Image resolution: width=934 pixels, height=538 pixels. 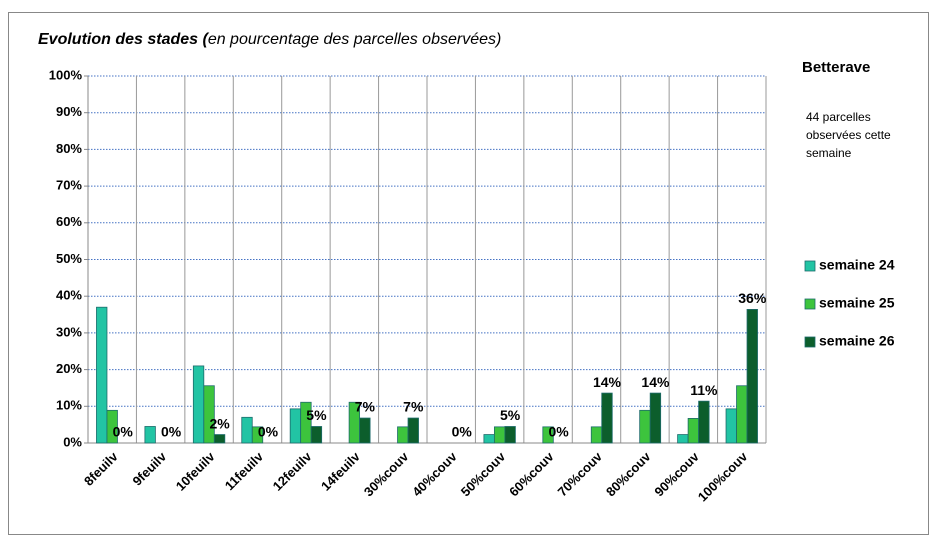 What do you see at coordinates (69, 405) in the screenshot?
I see `y-tick-label: 10%` at bounding box center [69, 405].